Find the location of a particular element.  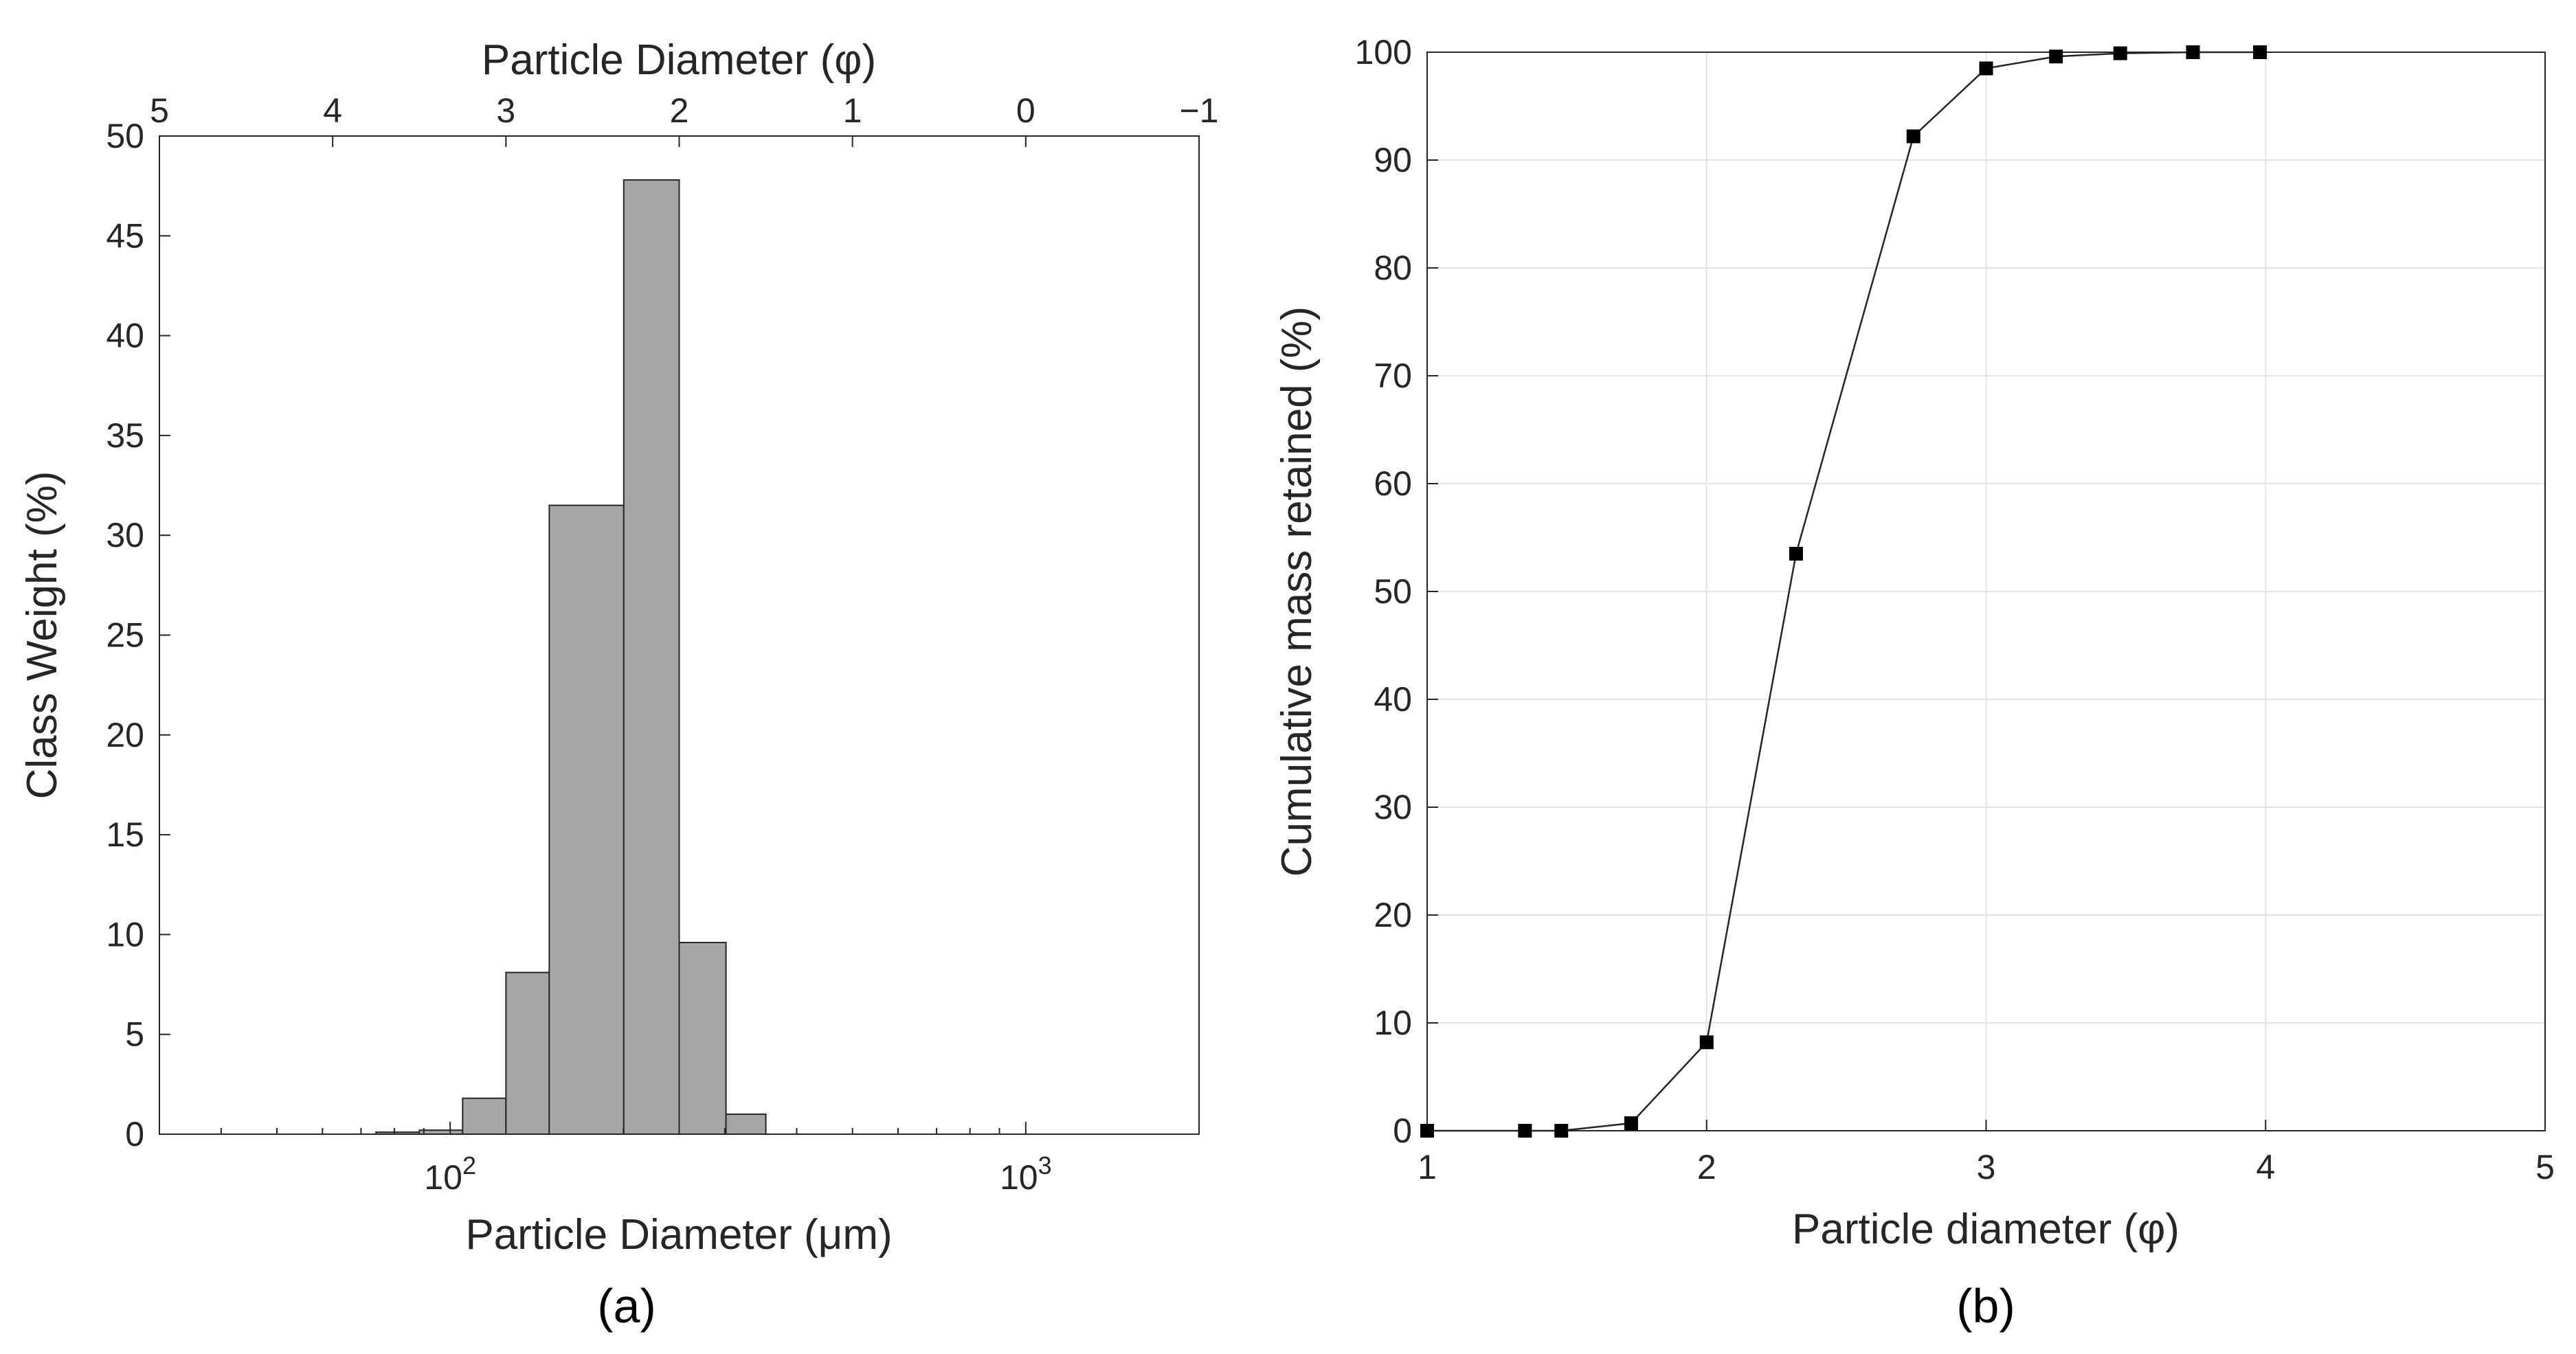

panel-b-x-ticks: 1 2 3 4 5 is located at coordinates (1986, 1153).